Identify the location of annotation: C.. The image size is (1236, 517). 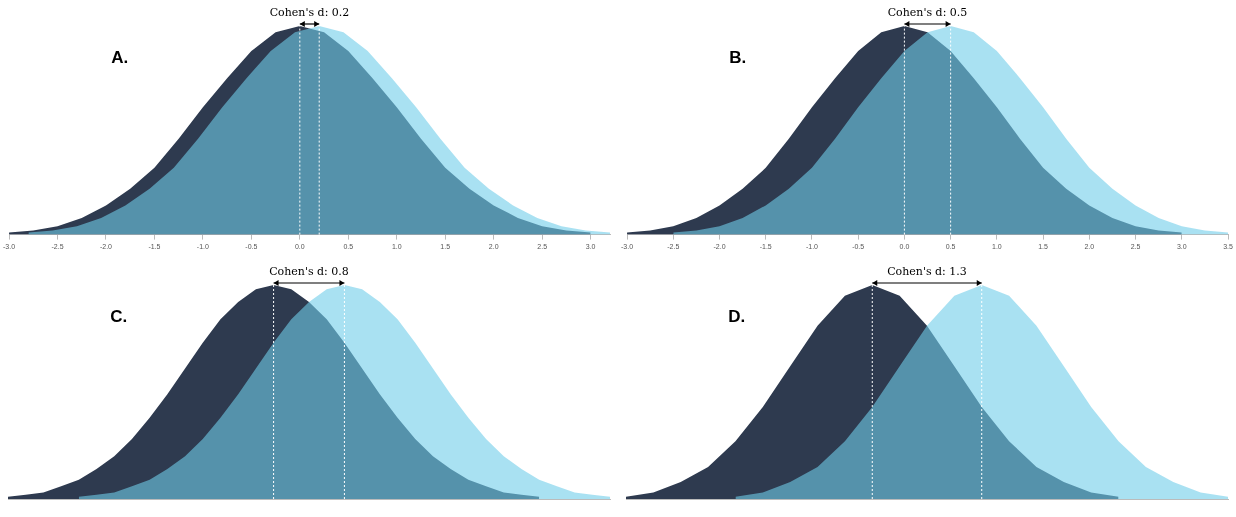
(119, 316).